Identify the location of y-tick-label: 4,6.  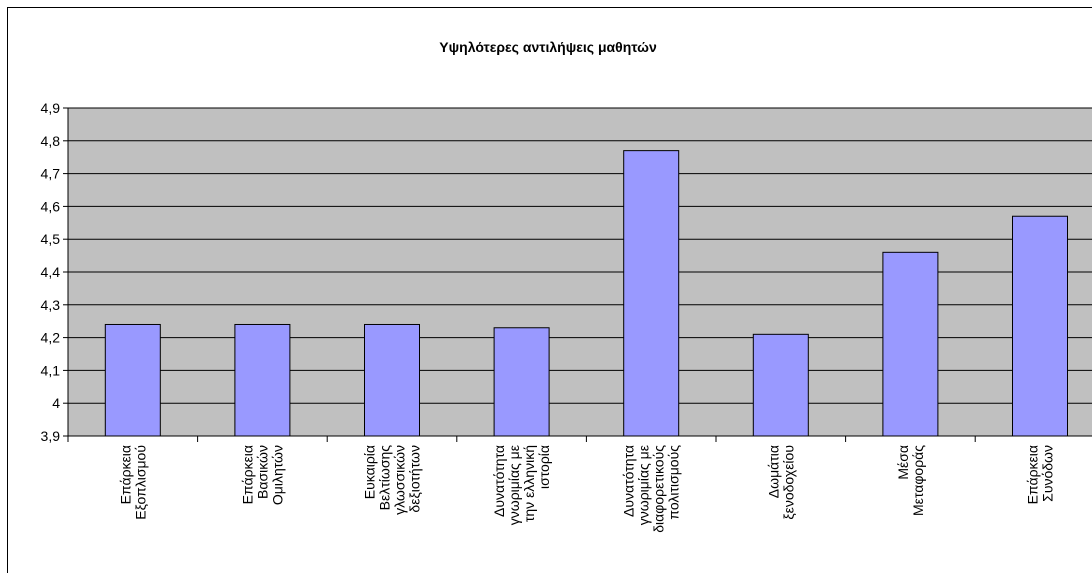
(51, 206).